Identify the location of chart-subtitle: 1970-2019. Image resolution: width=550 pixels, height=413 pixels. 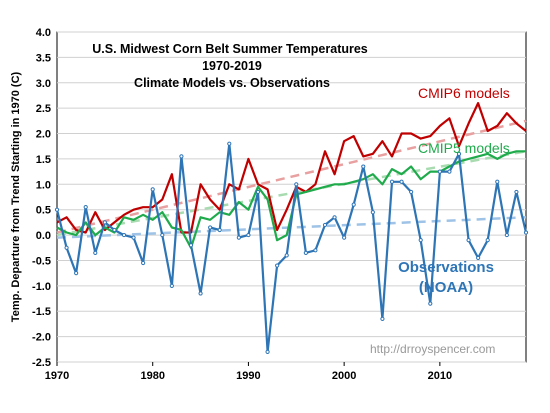
(232, 66).